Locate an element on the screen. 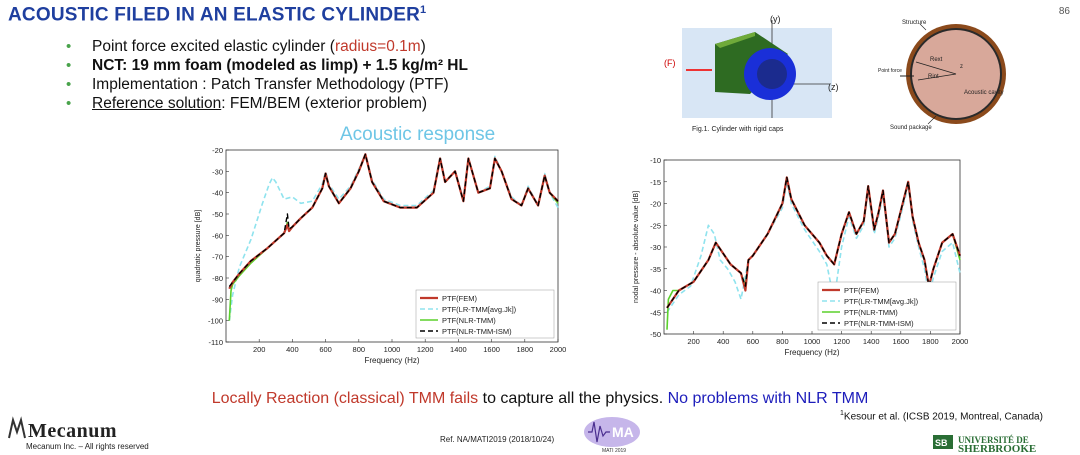 The width and height of the screenshot is (1080, 455). conclusion-part3: No problems with NLR TMM is located at coordinates (768, 398).